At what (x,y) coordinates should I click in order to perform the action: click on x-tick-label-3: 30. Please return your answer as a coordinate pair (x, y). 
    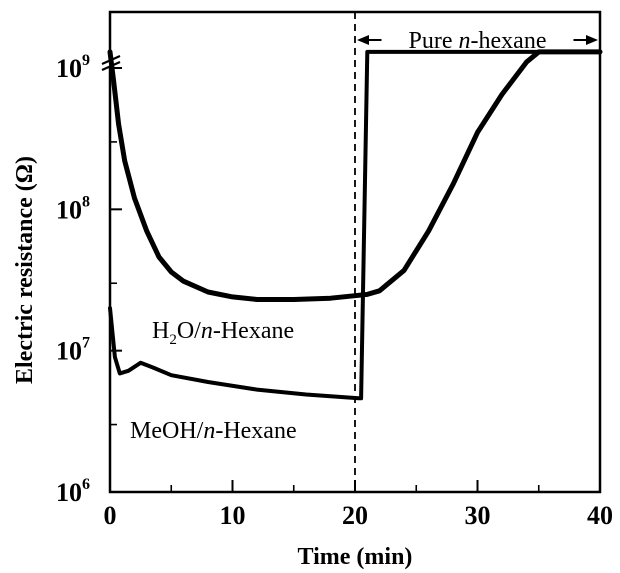
    Looking at the image, I should click on (478, 515).